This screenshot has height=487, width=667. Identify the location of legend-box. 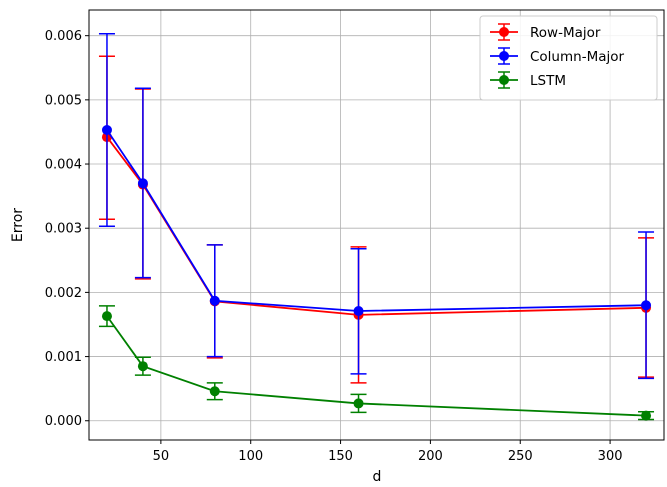
(568, 58).